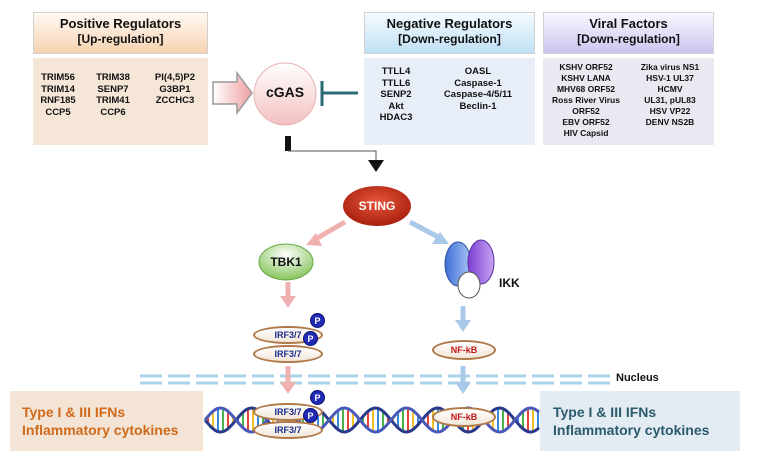 This screenshot has height=467, width=760. What do you see at coordinates (113, 112) in the screenshot?
I see `regulator-item: CCP6` at bounding box center [113, 112].